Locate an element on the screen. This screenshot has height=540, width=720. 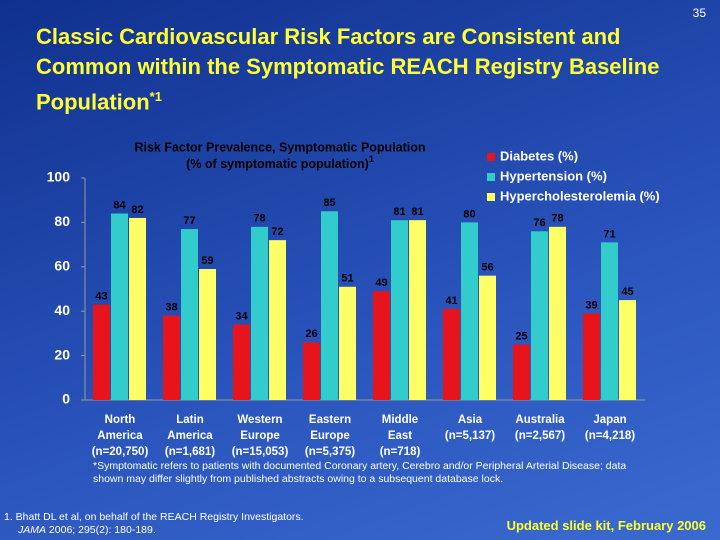
y-tick-label: 80 is located at coordinates (62, 221).